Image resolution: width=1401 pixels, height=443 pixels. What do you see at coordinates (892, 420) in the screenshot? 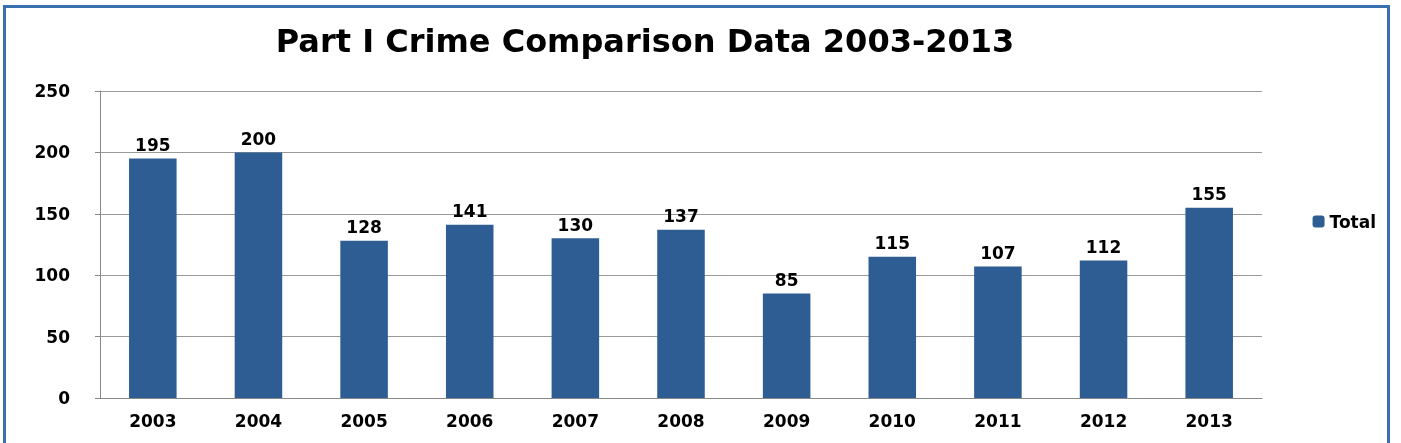
I see `x-tick-label: 2010` at bounding box center [892, 420].